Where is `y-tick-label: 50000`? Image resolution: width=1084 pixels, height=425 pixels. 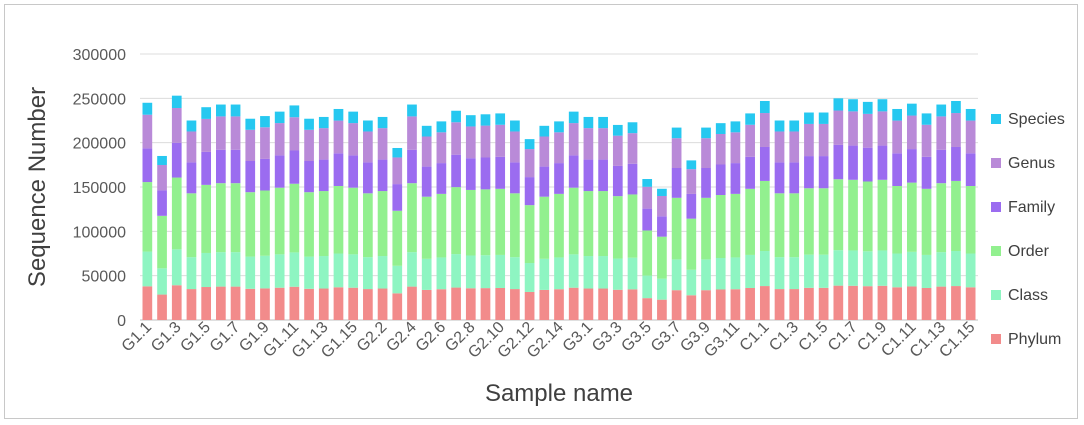
y-tick-label: 50000 is located at coordinates (104, 277).